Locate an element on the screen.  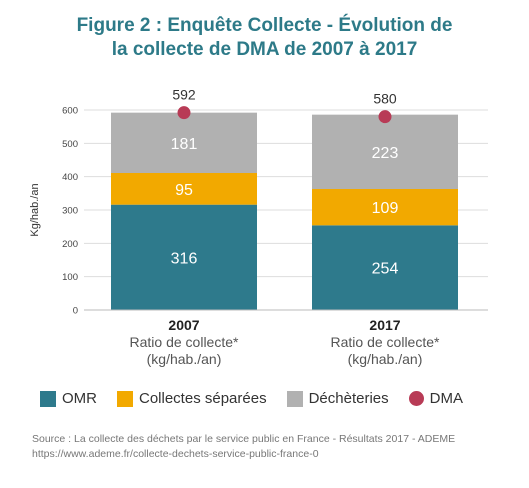
legend-label-dma: DMA is located at coordinates (446, 398).